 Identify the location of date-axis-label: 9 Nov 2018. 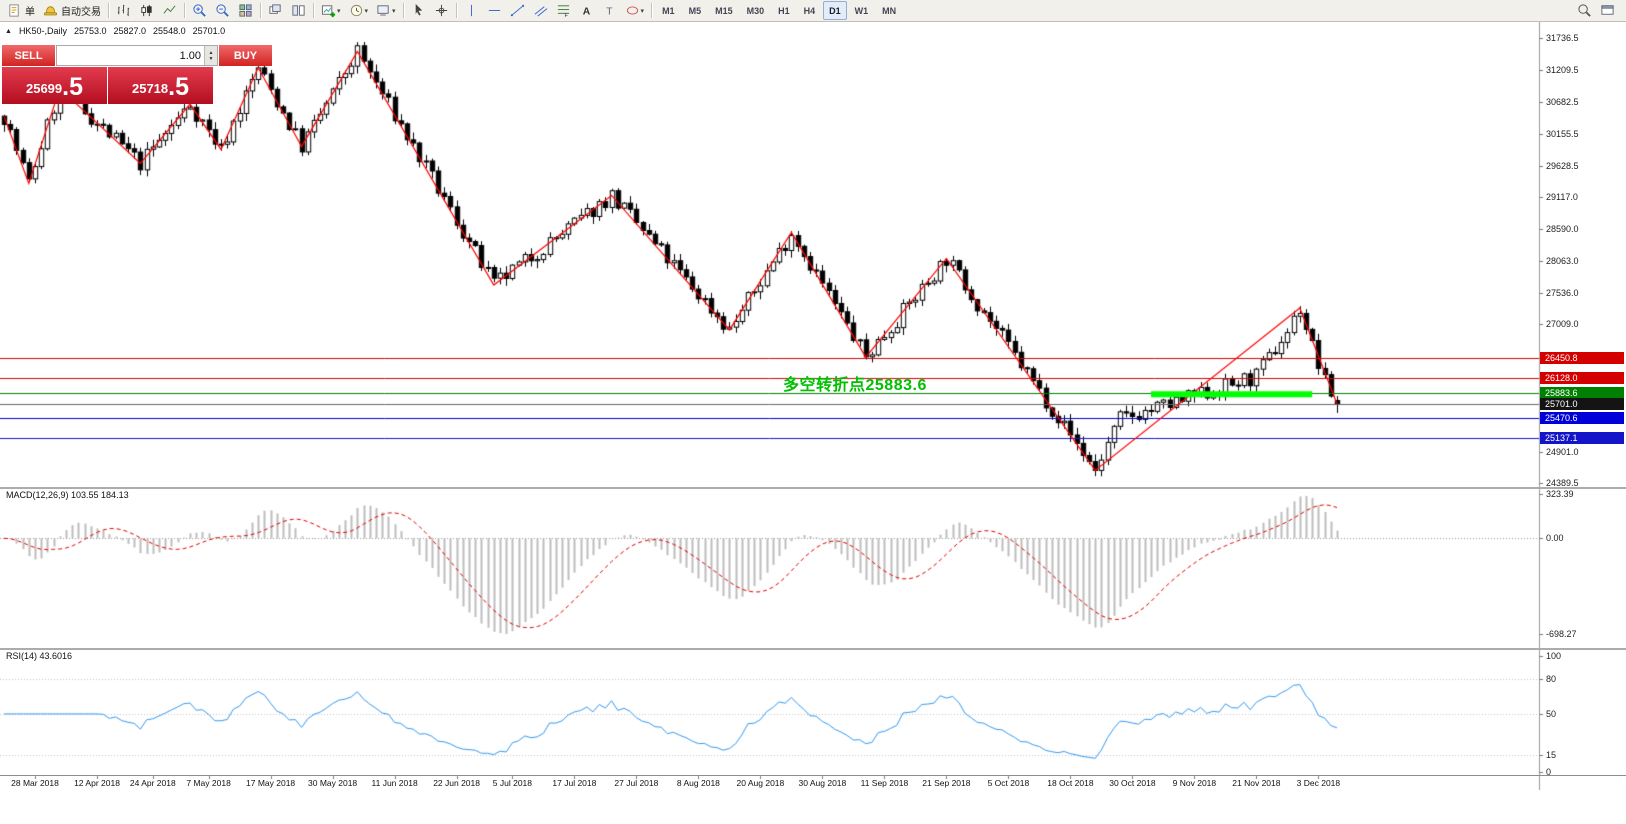
(1194, 783).